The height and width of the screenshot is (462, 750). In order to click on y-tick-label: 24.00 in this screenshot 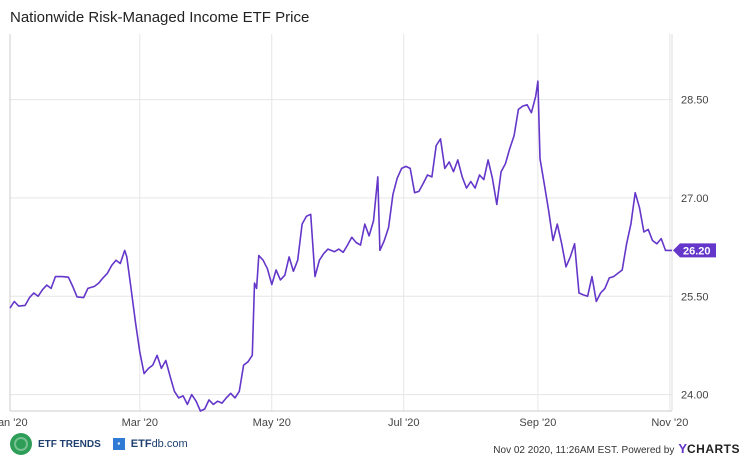, I will do `click(695, 396)`.